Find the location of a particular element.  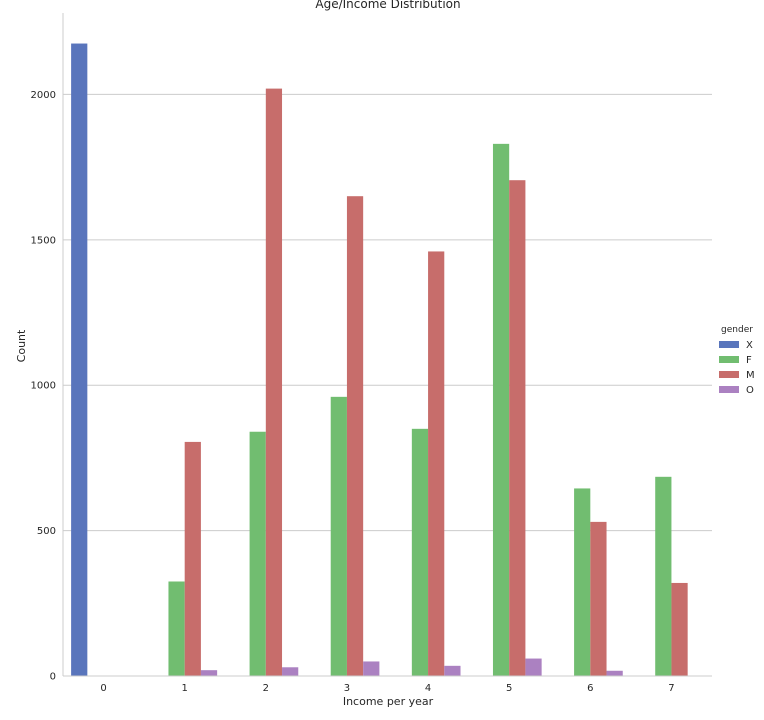

legend-item-O: O is located at coordinates (736, 390).